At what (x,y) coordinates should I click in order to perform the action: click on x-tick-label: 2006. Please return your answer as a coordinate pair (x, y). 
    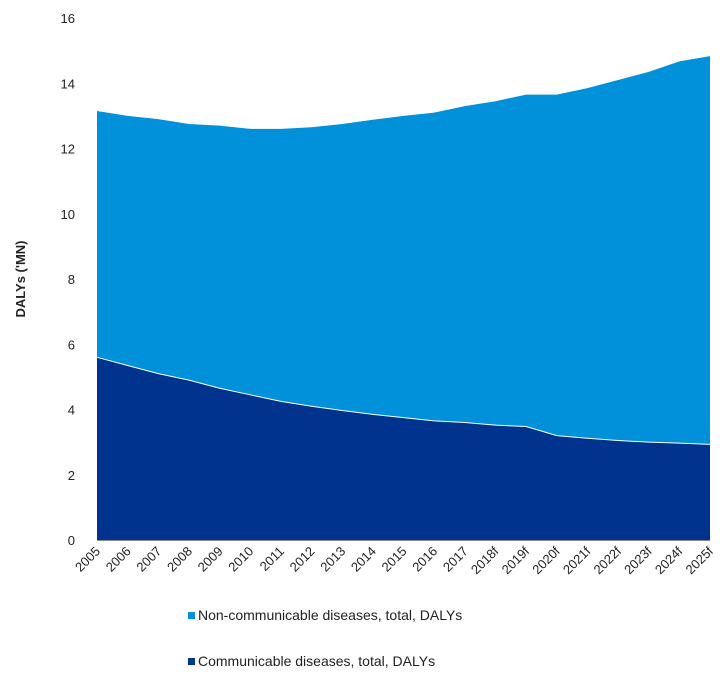
    Looking at the image, I should click on (118, 559).